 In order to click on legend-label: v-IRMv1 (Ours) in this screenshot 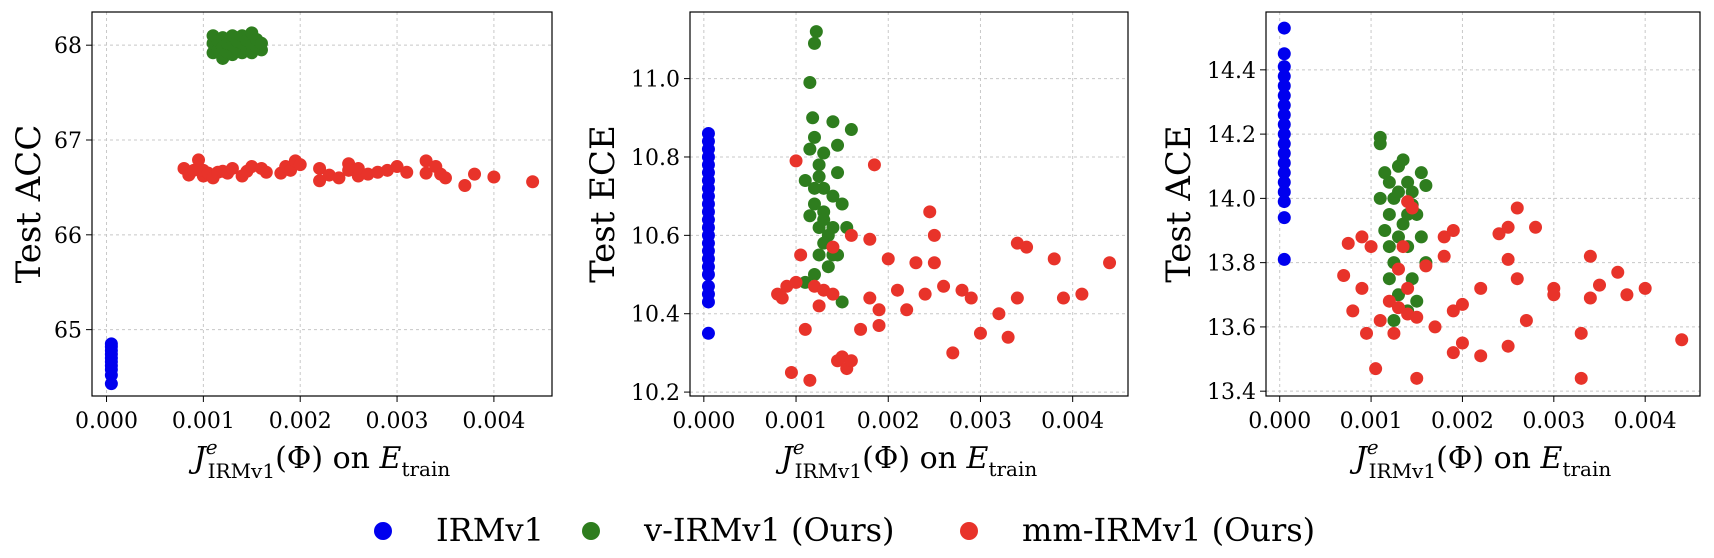, I will do `click(769, 530)`.